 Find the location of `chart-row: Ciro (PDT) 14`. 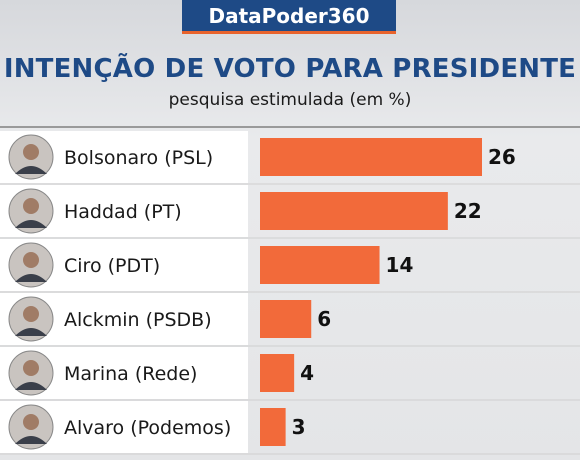

chart-row: Ciro (PDT) 14 is located at coordinates (206, 265).